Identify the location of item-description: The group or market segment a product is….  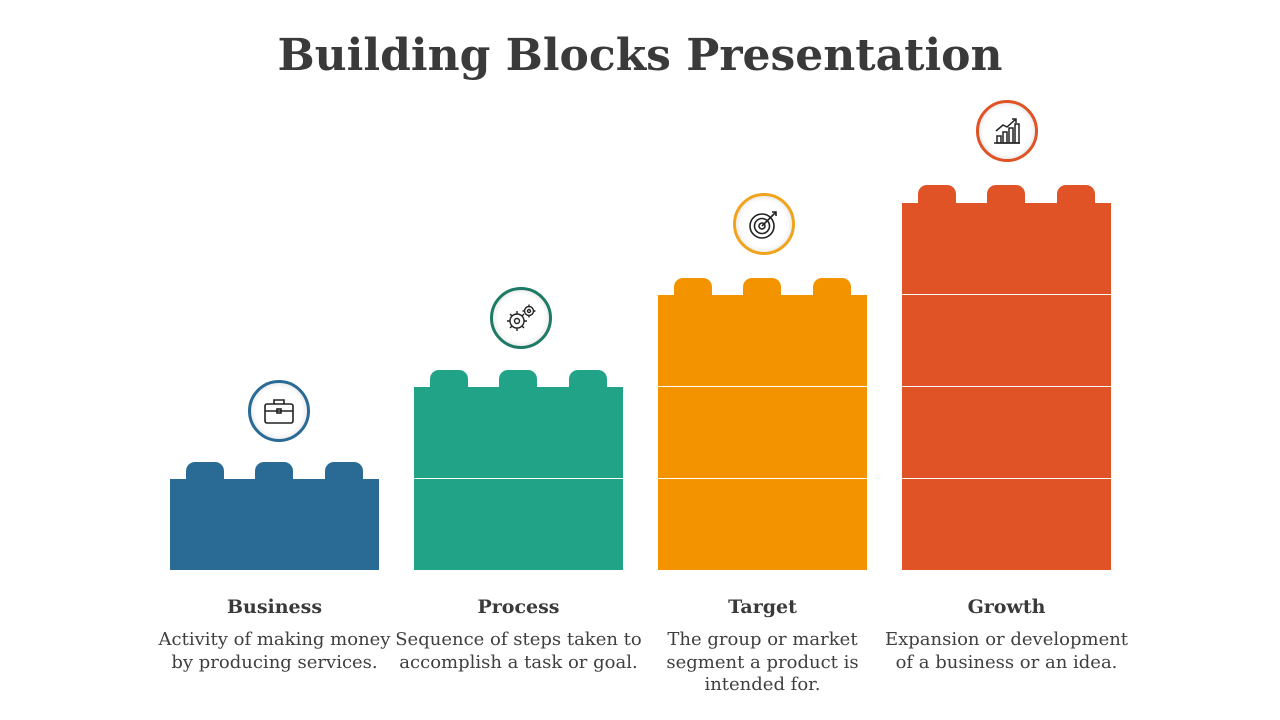
(762, 662).